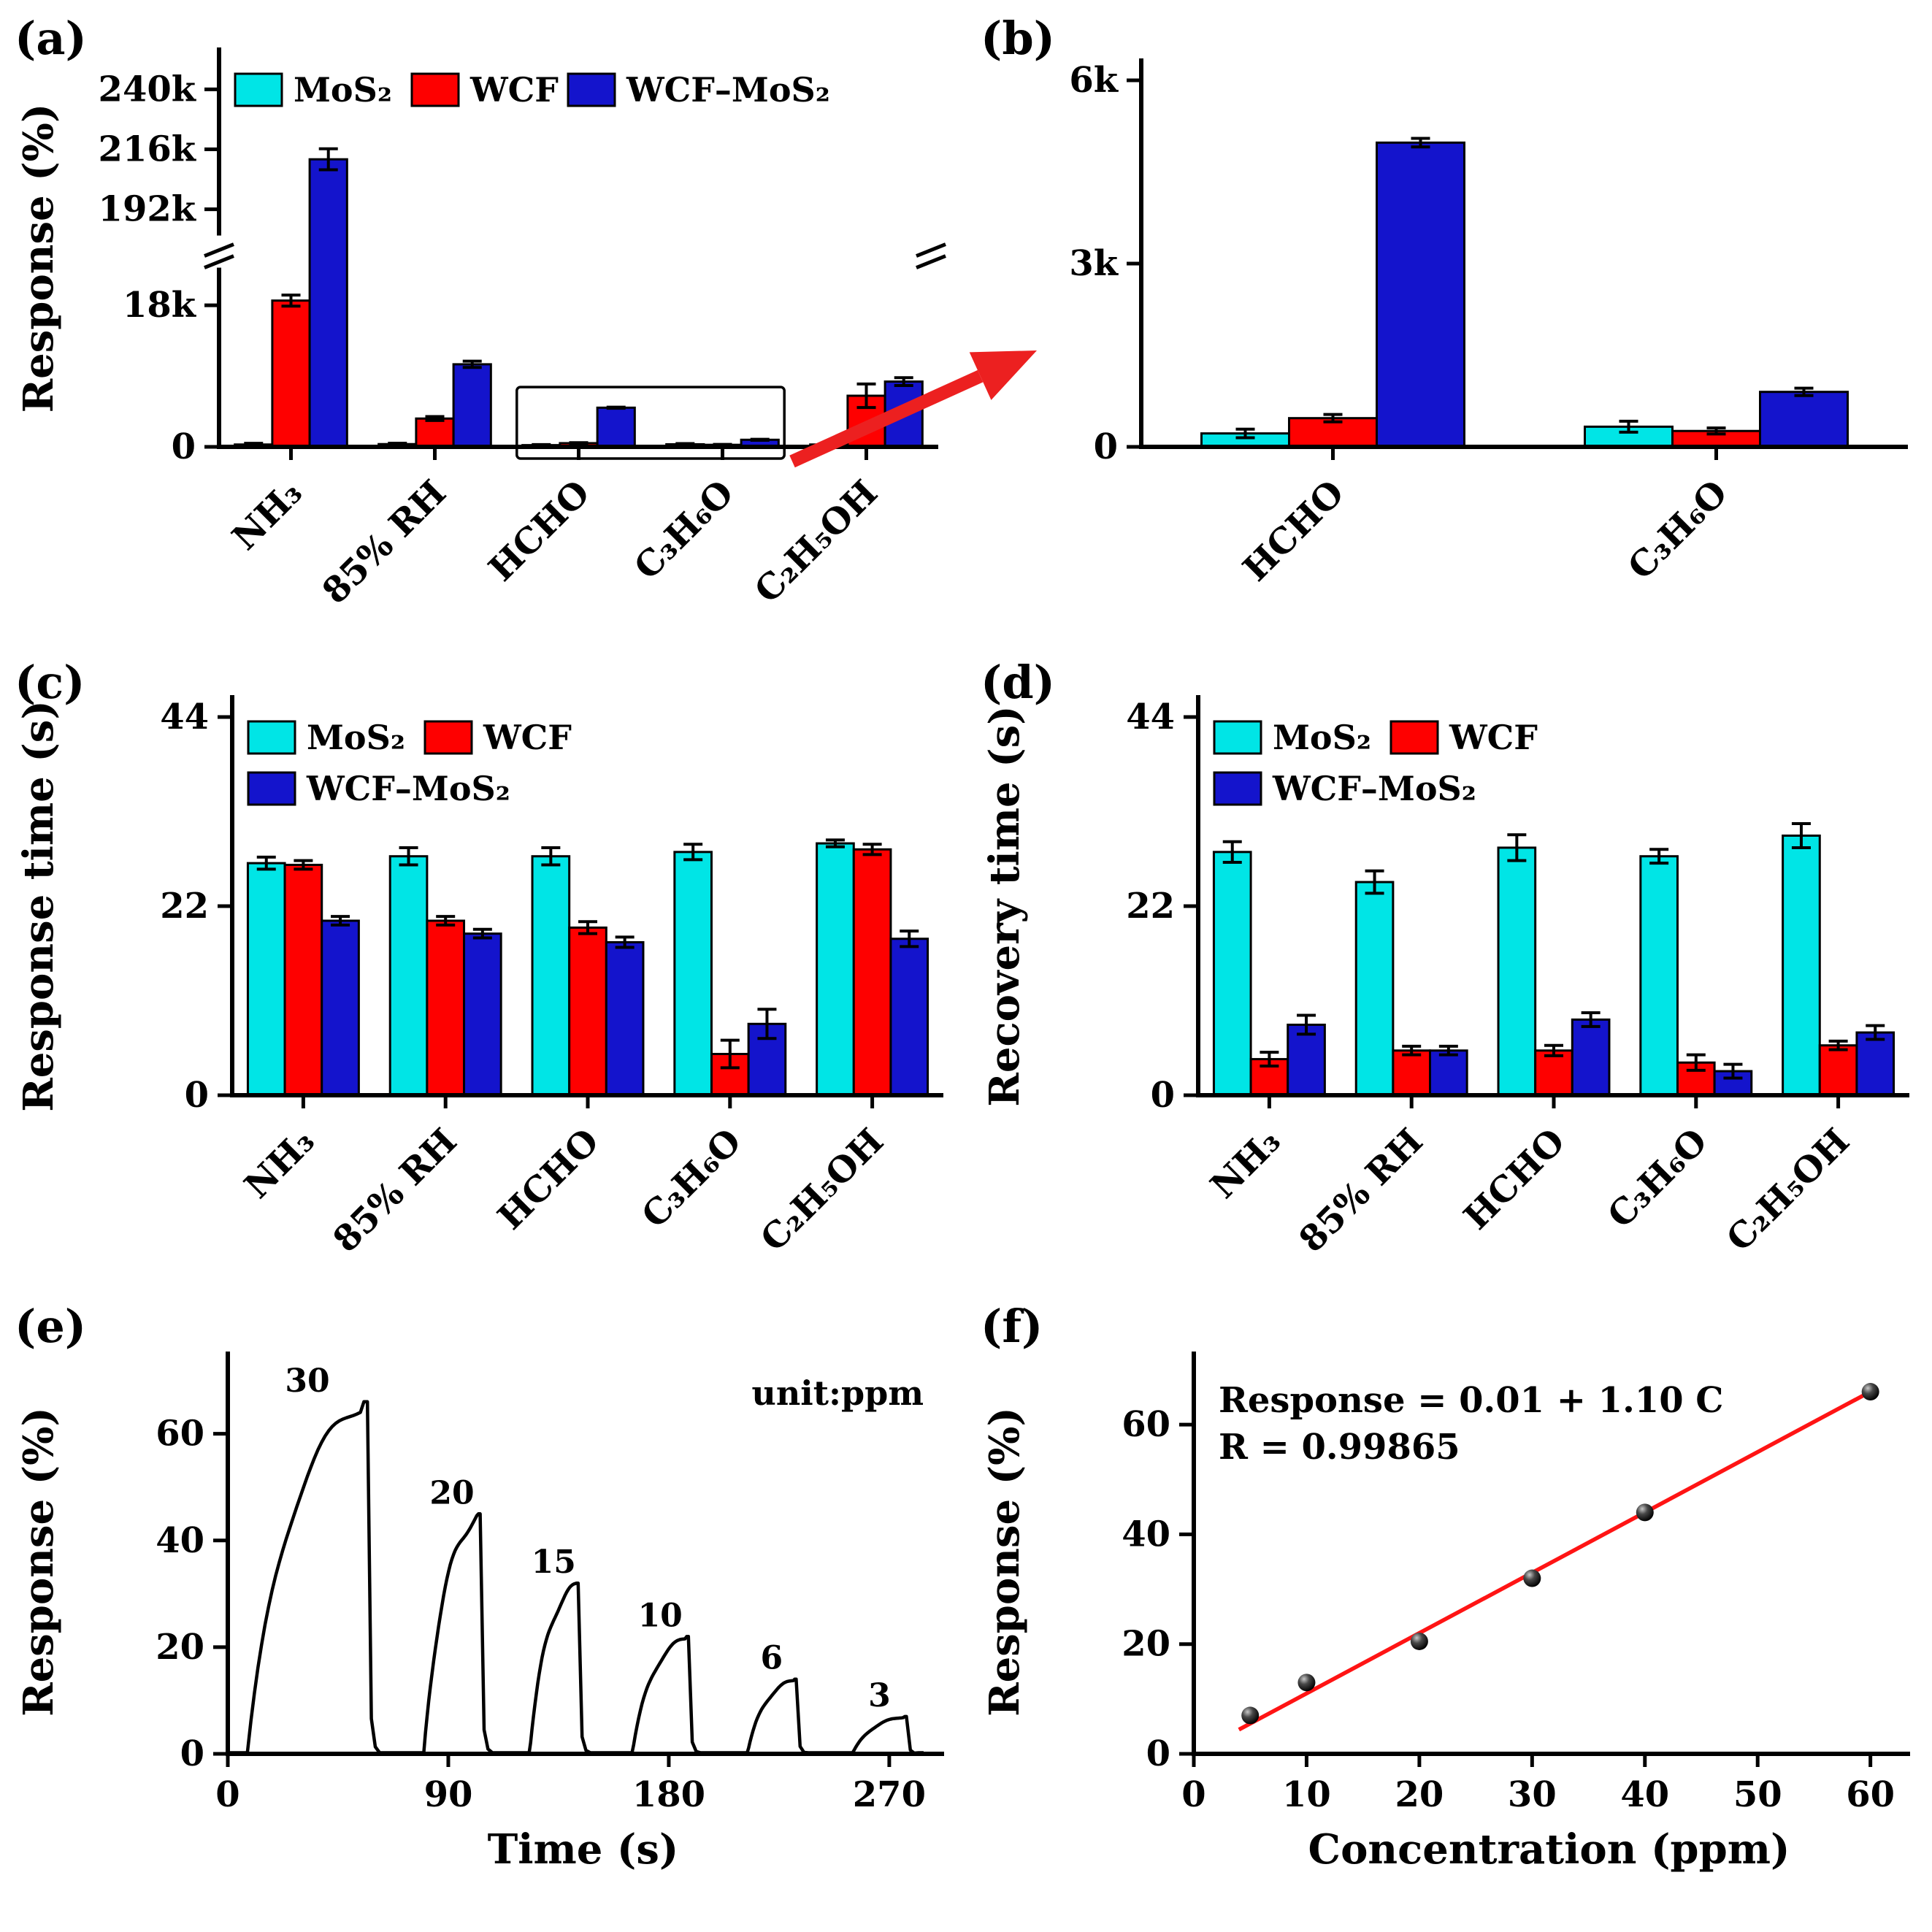 The height and width of the screenshot is (1932, 1932). What do you see at coordinates (291, 373) in the screenshot?
I see `bar-WCF-NH₃` at bounding box center [291, 373].